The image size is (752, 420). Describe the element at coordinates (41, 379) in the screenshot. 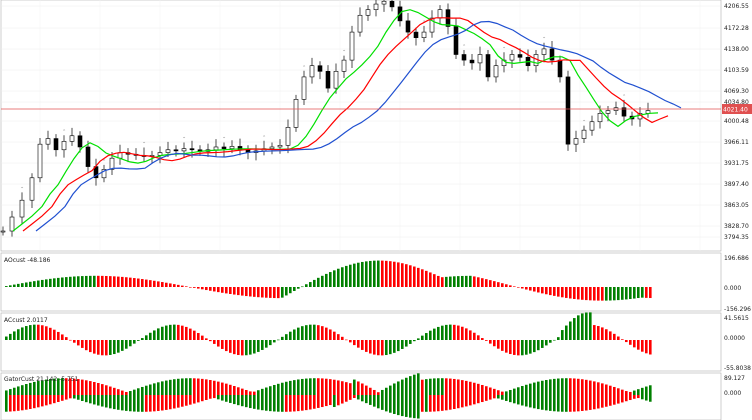

I see `gator-pane-label: GatorCust 21.142 -5.751` at that location.